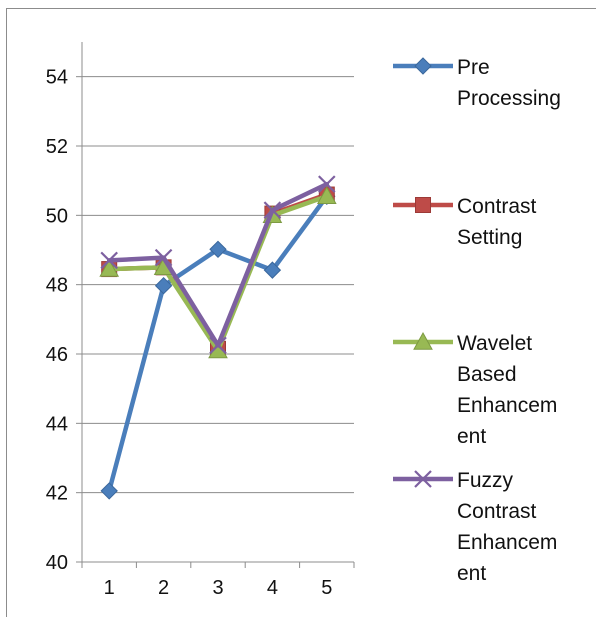 Image resolution: width=598 pixels, height=619 pixels. Describe the element at coordinates (57, 424) in the screenshot. I see `y-tick-label: 44` at that location.